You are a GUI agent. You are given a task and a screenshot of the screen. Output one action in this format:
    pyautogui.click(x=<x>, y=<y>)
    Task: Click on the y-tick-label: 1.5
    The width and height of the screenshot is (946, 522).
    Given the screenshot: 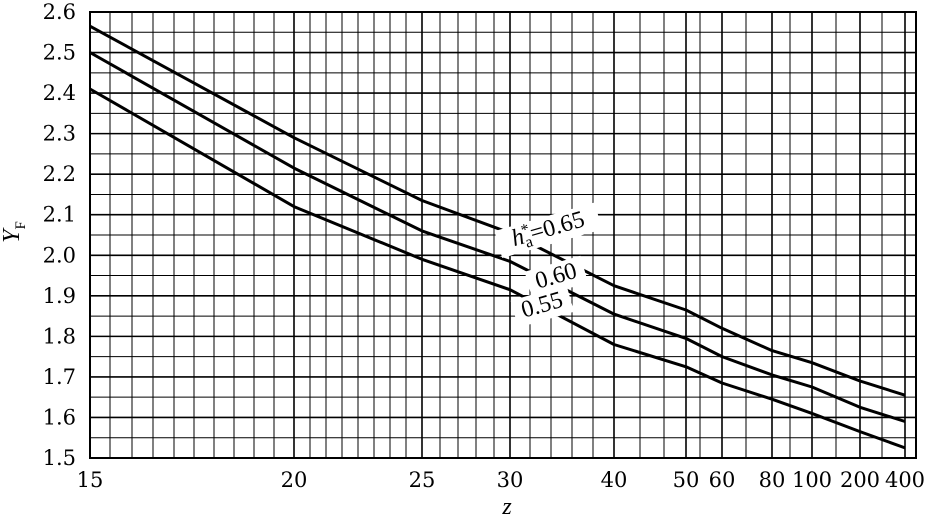 What is the action you would take?
    pyautogui.click(x=59, y=458)
    